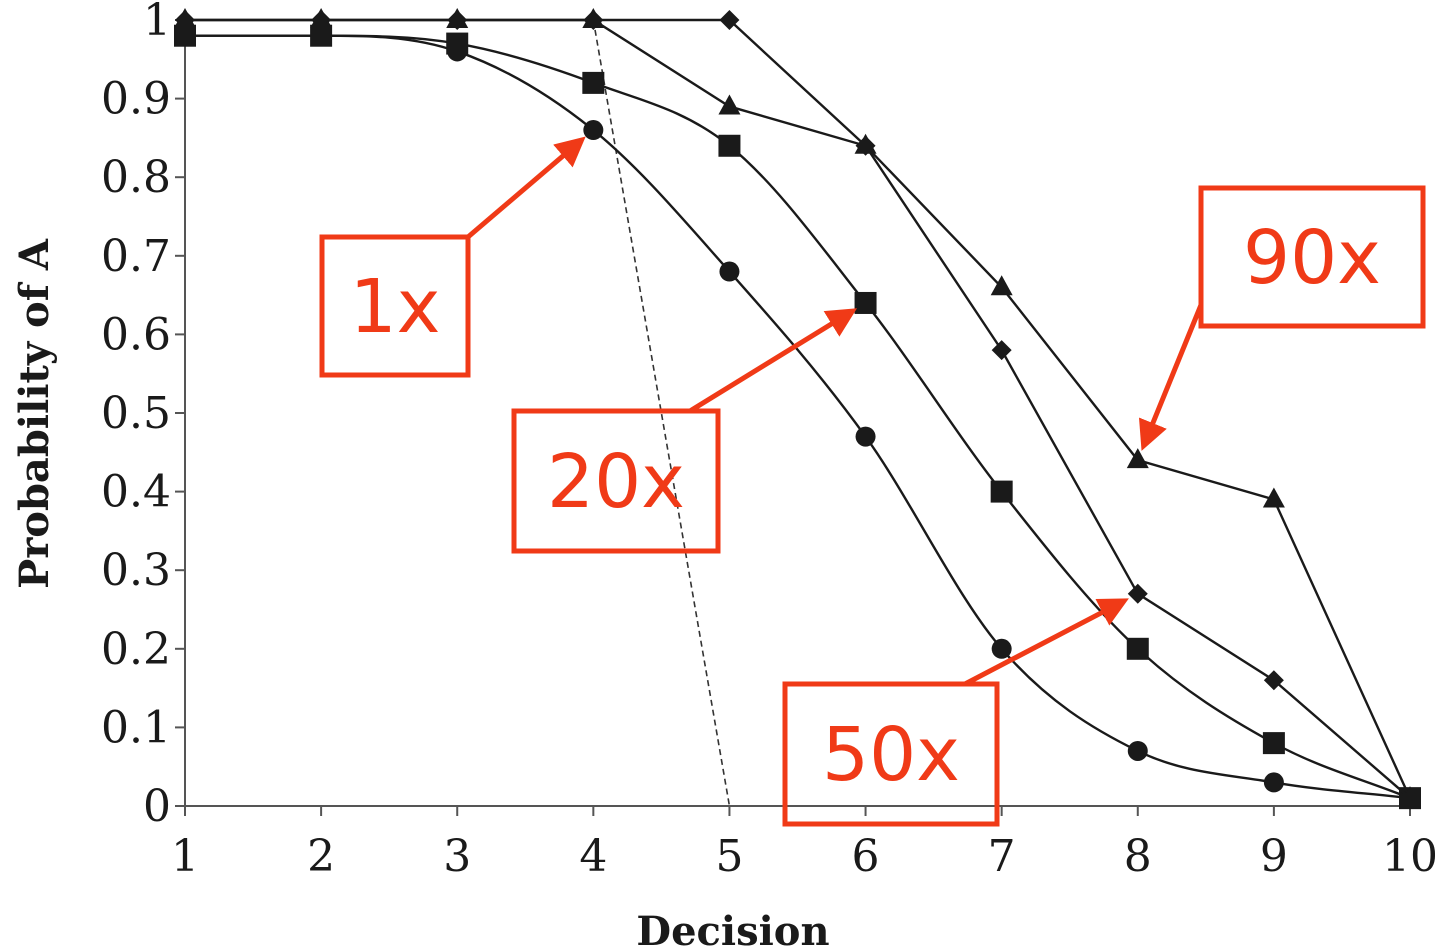  What do you see at coordinates (136, 99) in the screenshot?
I see `y-tick-label: 0.9` at bounding box center [136, 99].